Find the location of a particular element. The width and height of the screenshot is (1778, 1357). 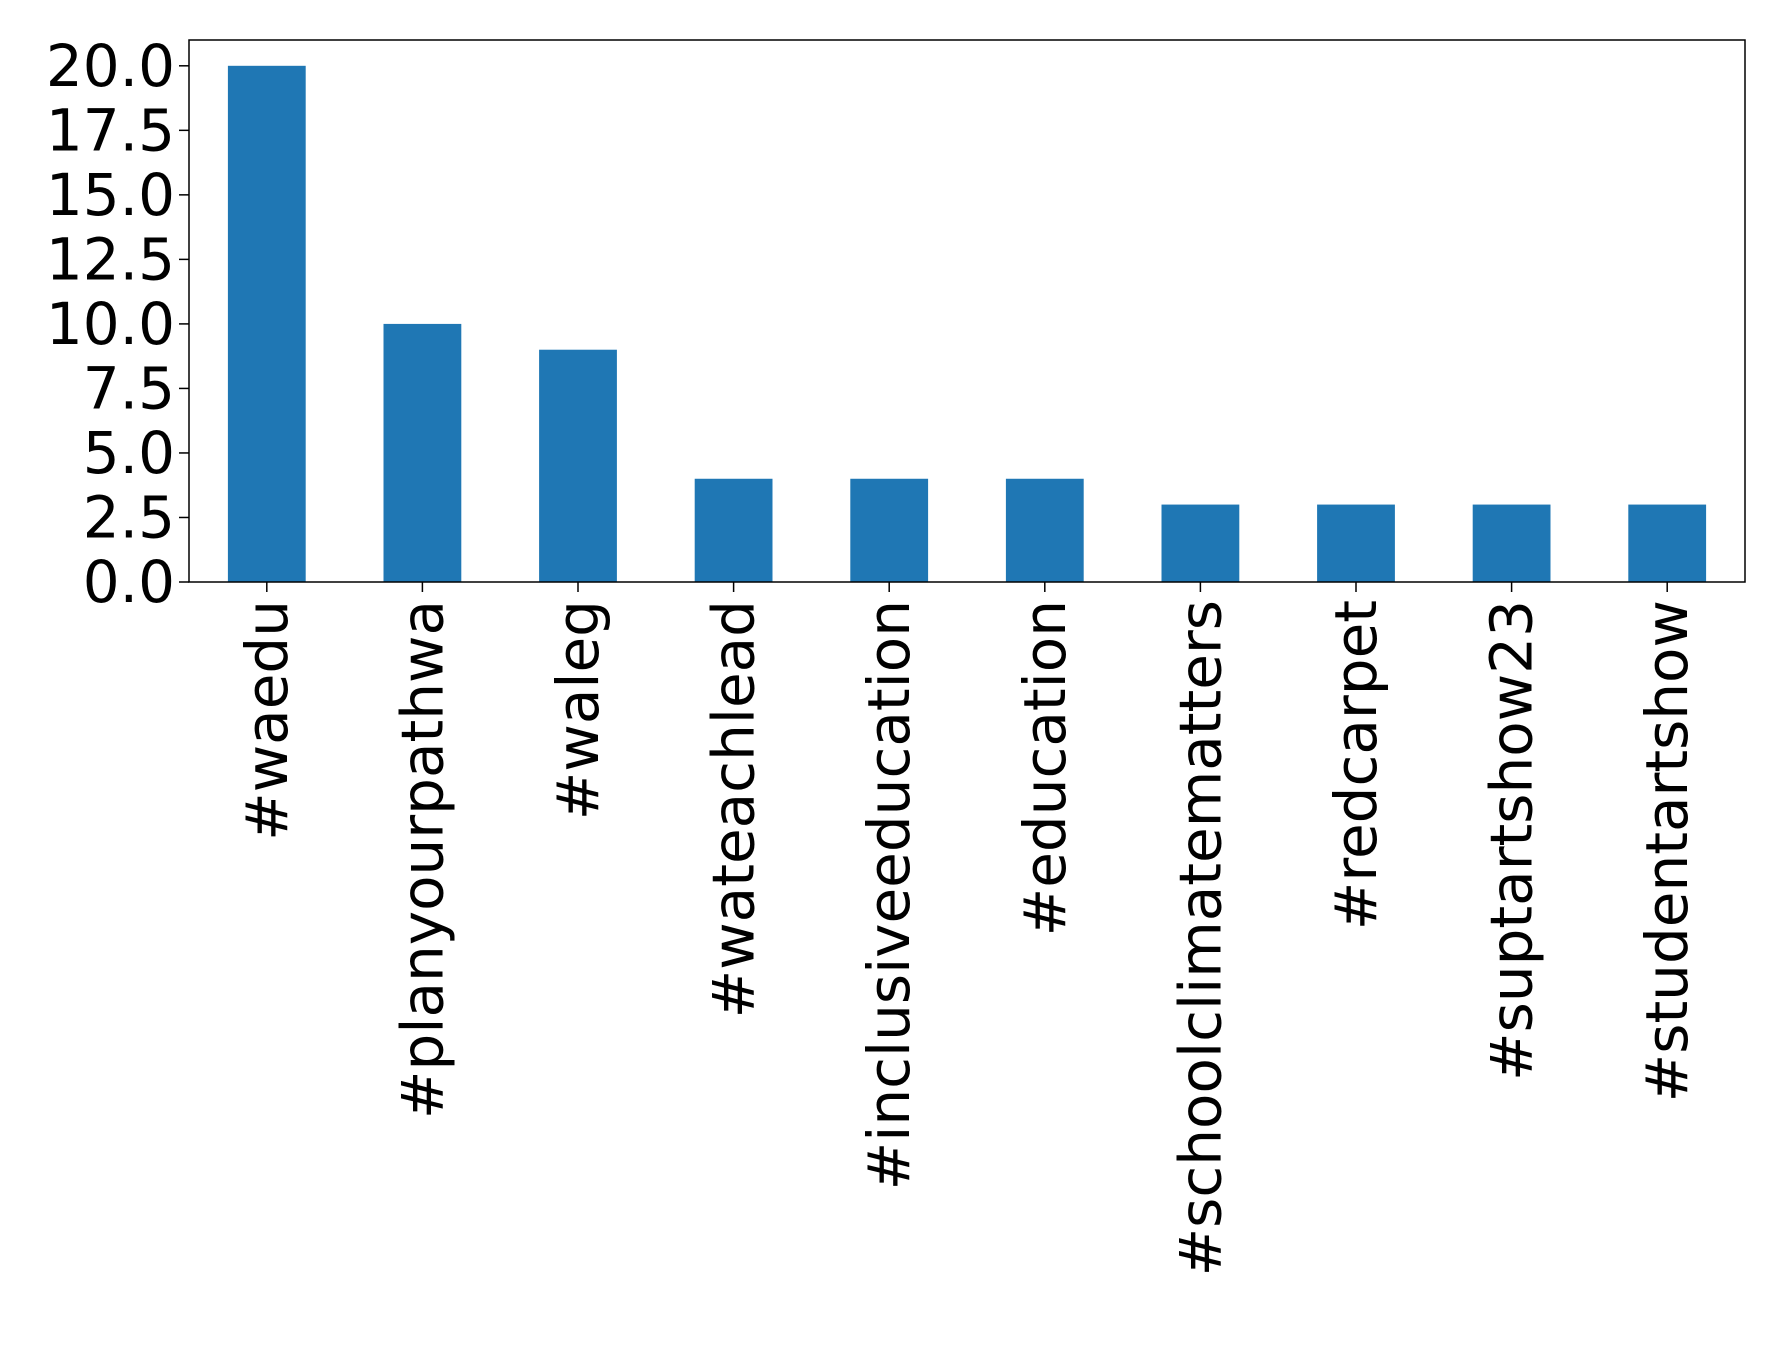

y-tick-label: 12.5 is located at coordinates (110, 259).